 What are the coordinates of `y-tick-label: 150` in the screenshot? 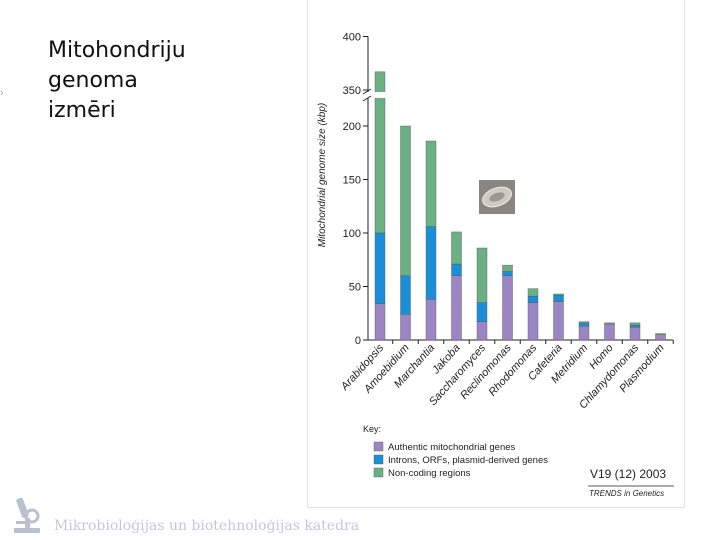 It's located at (352, 181).